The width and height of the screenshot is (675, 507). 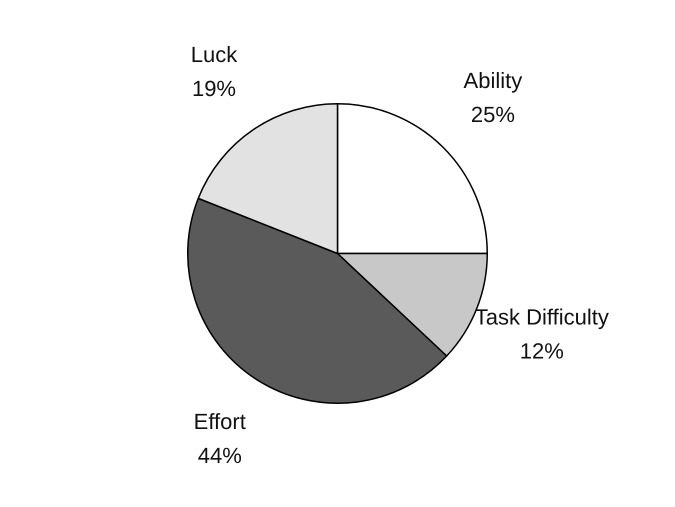 I want to click on data-label: 25%, so click(x=492, y=115).